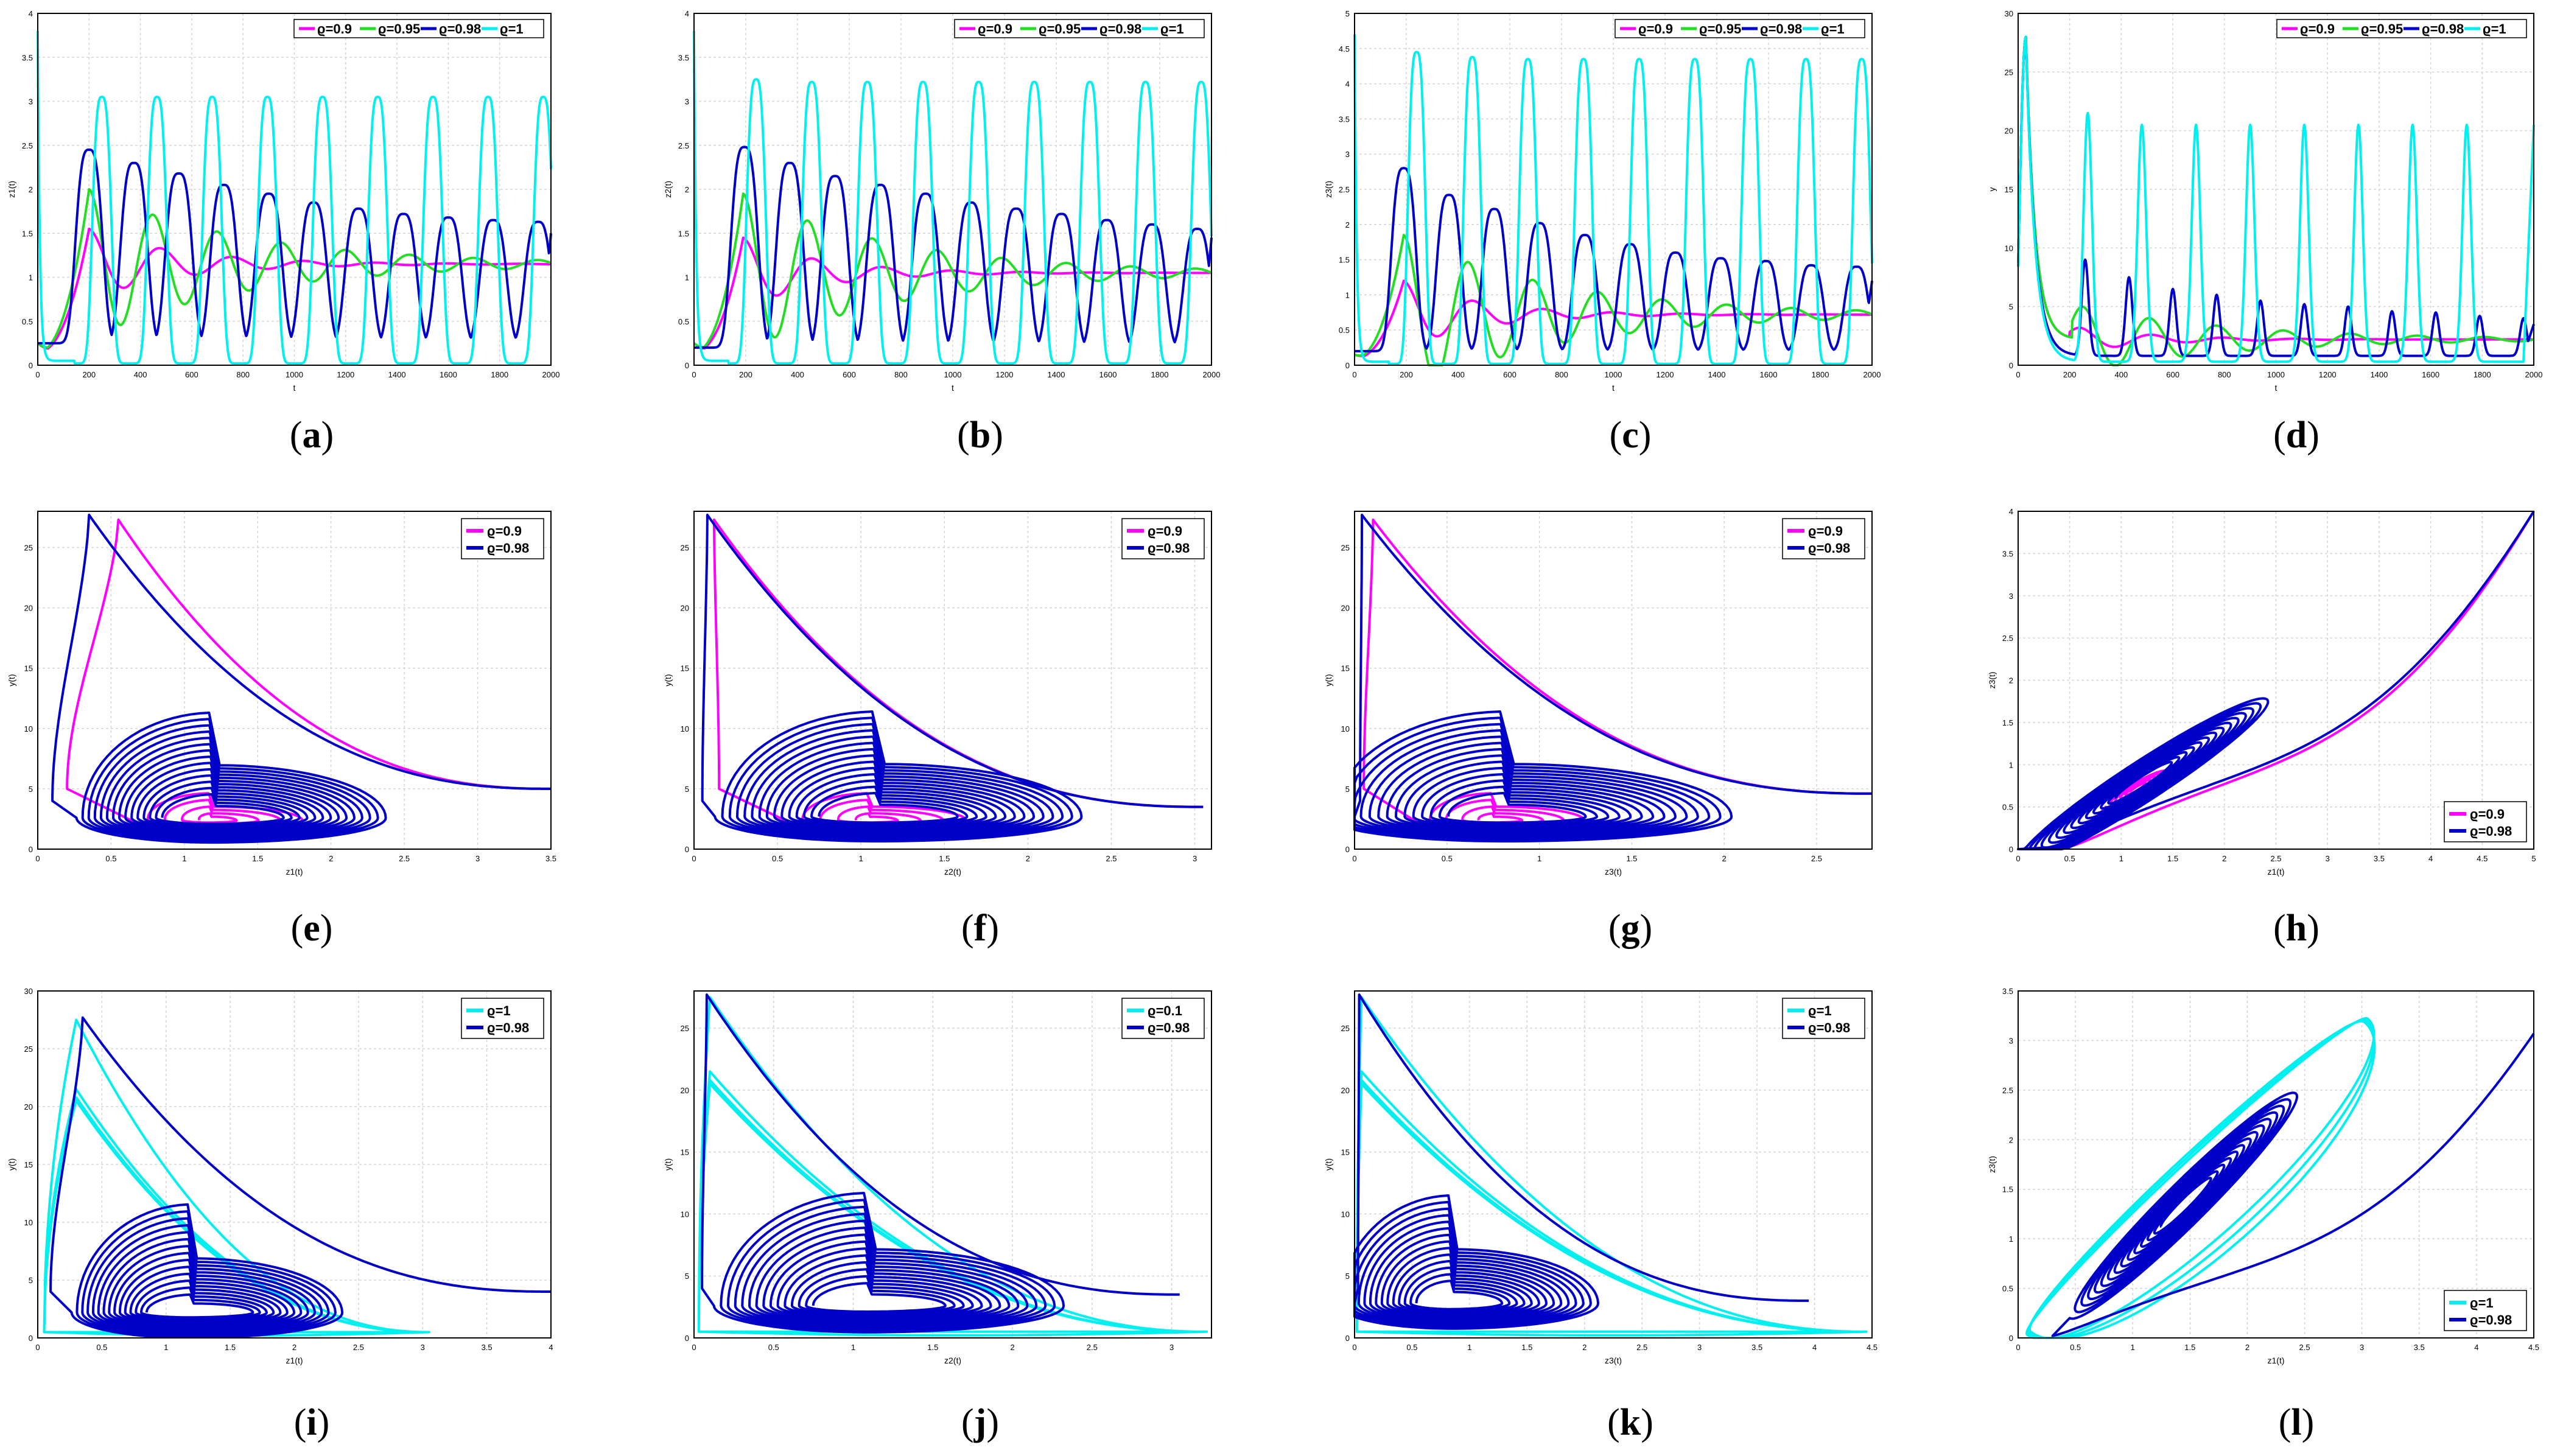 The height and width of the screenshot is (1456, 2549). I want to click on x-axis-label: z1(t), so click(294, 872).